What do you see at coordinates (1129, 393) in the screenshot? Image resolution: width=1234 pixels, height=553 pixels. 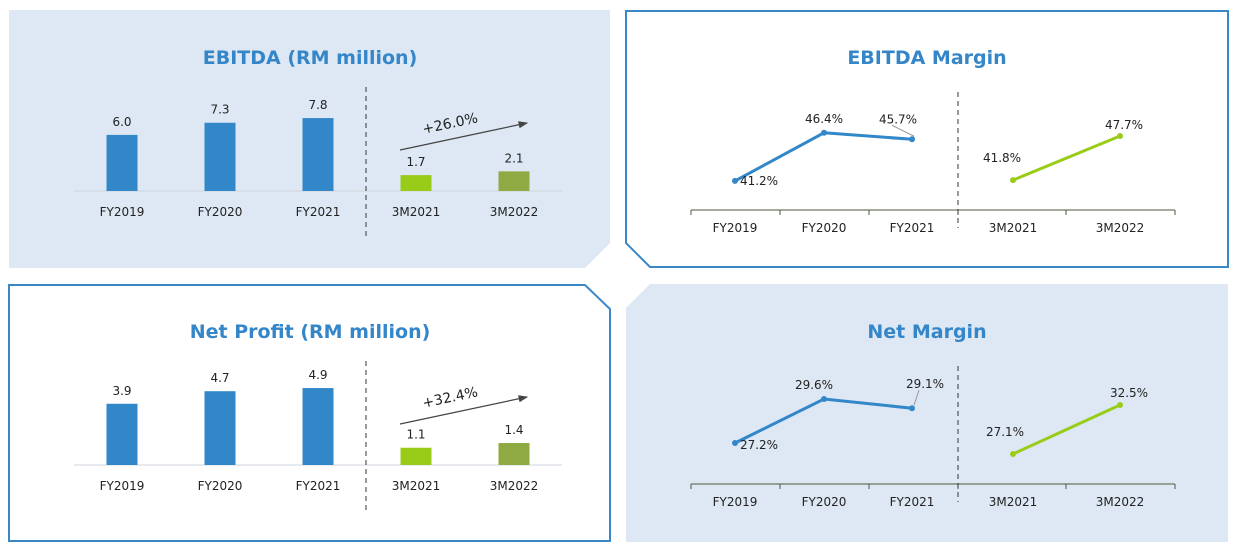 I see `data-label: 32.5%` at bounding box center [1129, 393].